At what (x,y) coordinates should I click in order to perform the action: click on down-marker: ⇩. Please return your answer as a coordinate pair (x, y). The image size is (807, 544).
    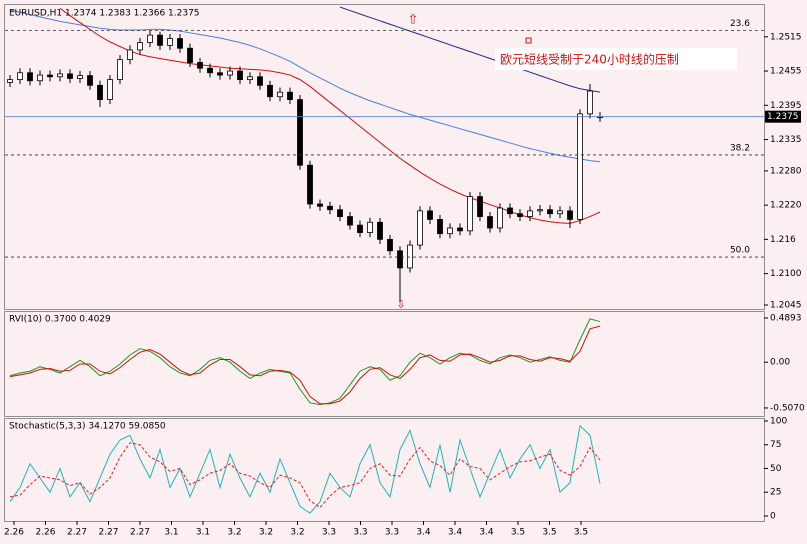
    Looking at the image, I should click on (400, 304).